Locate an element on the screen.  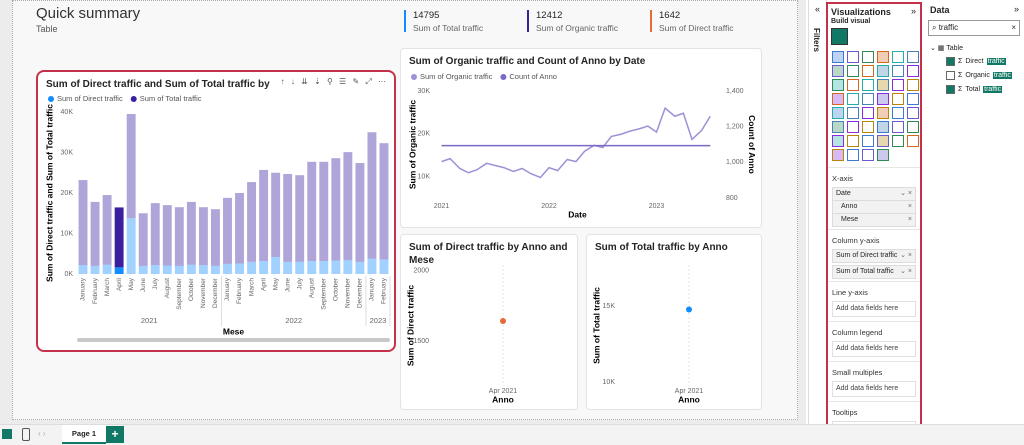
legend-label: Sum of Total traffic is located at coordinates (171, 98).